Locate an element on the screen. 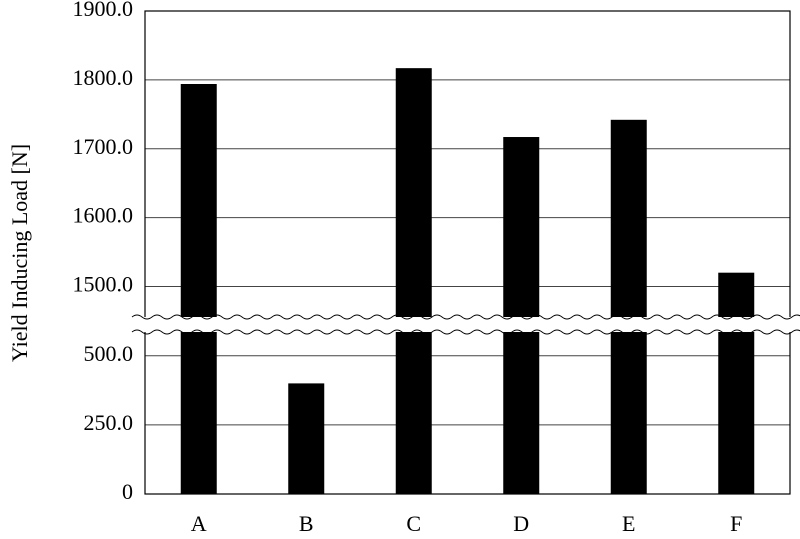 This screenshot has height=539, width=800. break-band is located at coordinates (466, 324).